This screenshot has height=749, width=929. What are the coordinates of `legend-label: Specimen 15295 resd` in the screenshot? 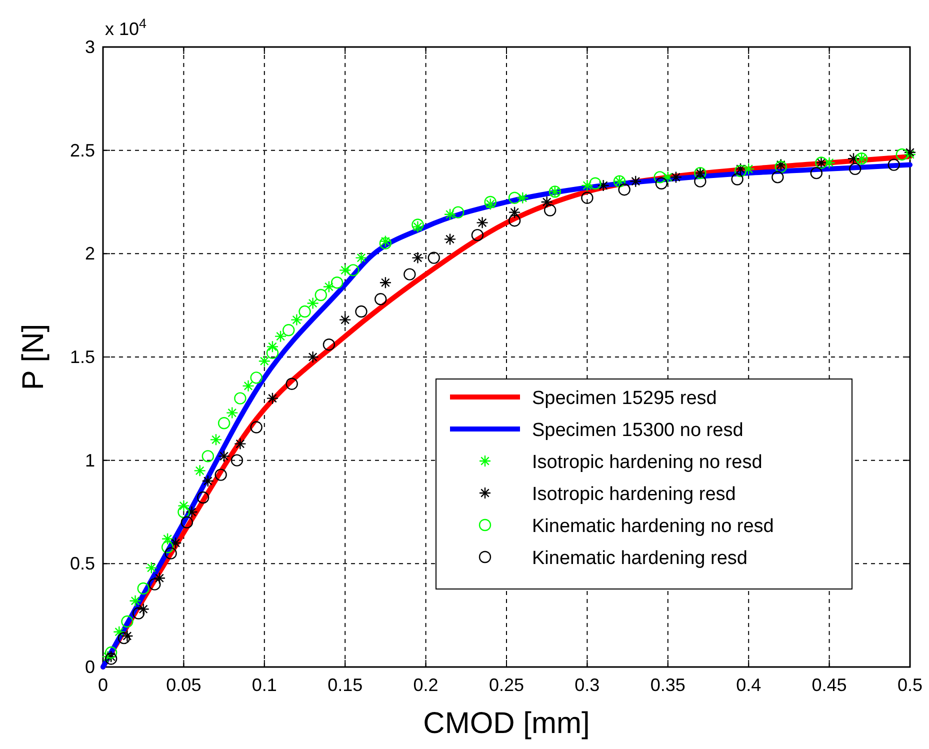 It's located at (624, 398).